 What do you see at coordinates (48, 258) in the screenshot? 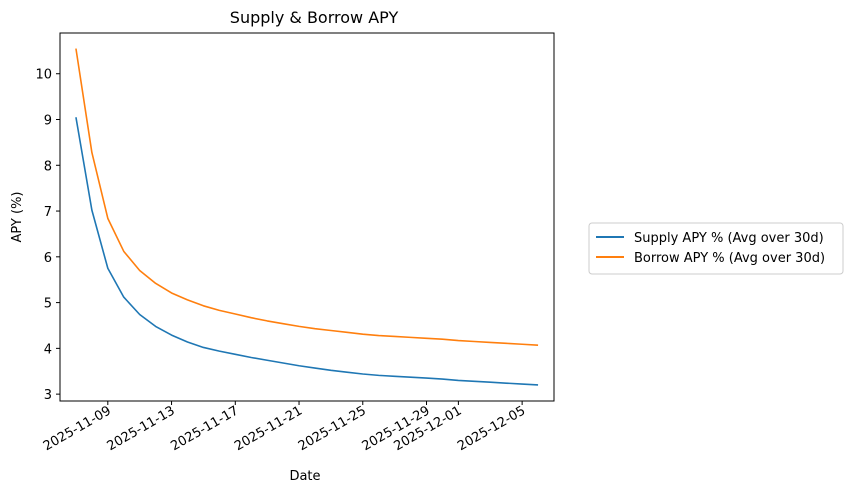
I see `y-tick-label: 6` at bounding box center [48, 258].